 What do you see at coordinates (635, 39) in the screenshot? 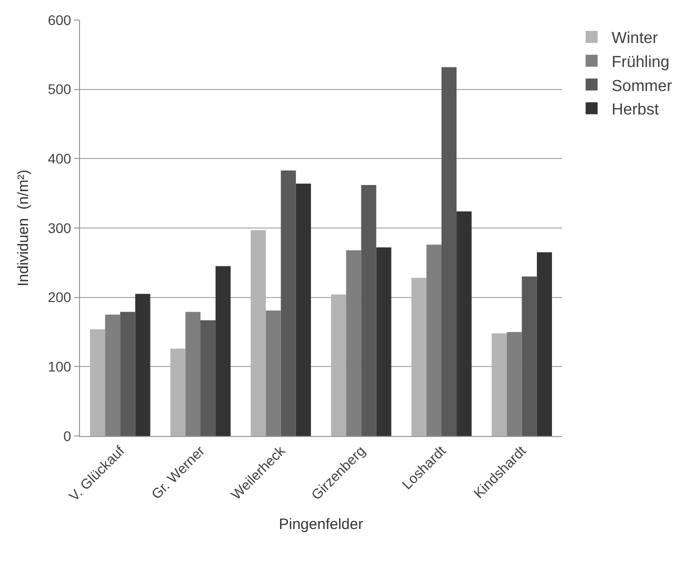
I see `legend-label: Winter` at bounding box center [635, 39].